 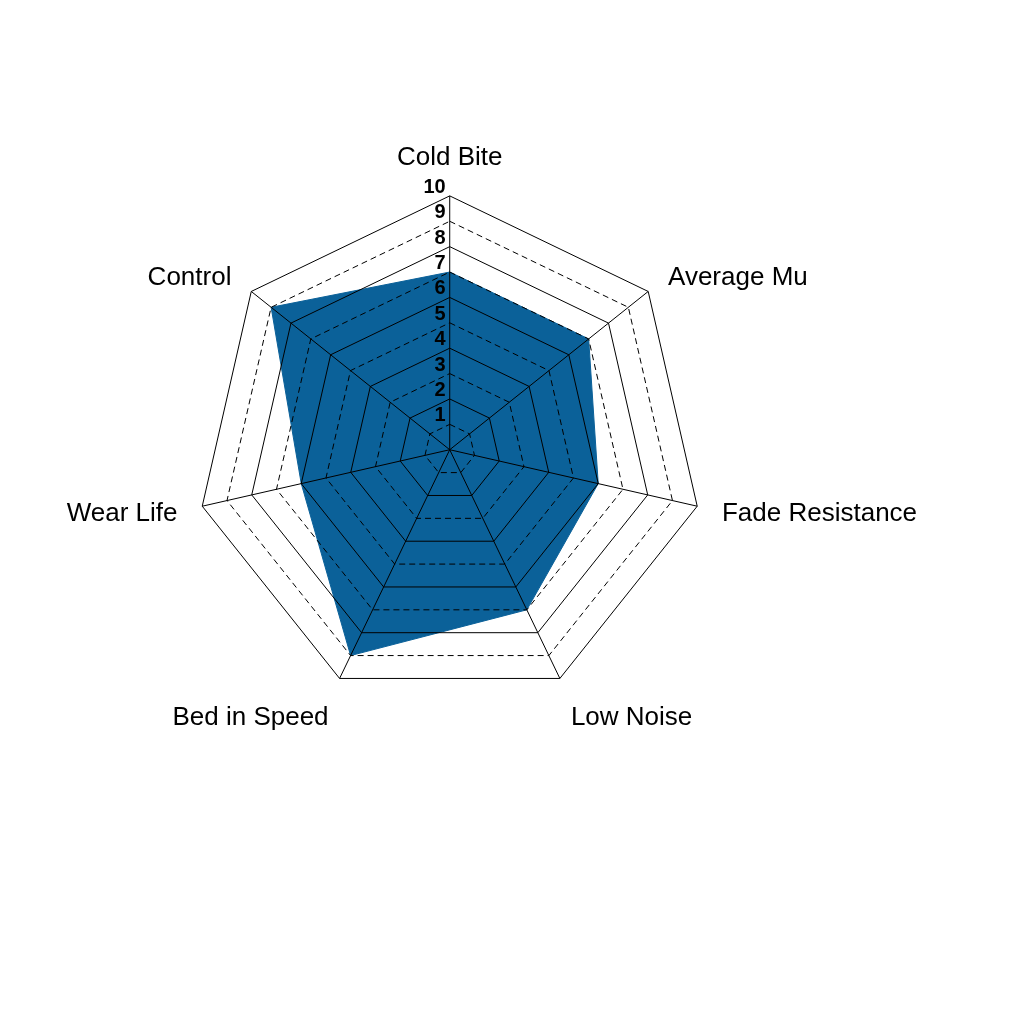 I want to click on spoke-label: Bed in Speed, so click(x=250, y=716).